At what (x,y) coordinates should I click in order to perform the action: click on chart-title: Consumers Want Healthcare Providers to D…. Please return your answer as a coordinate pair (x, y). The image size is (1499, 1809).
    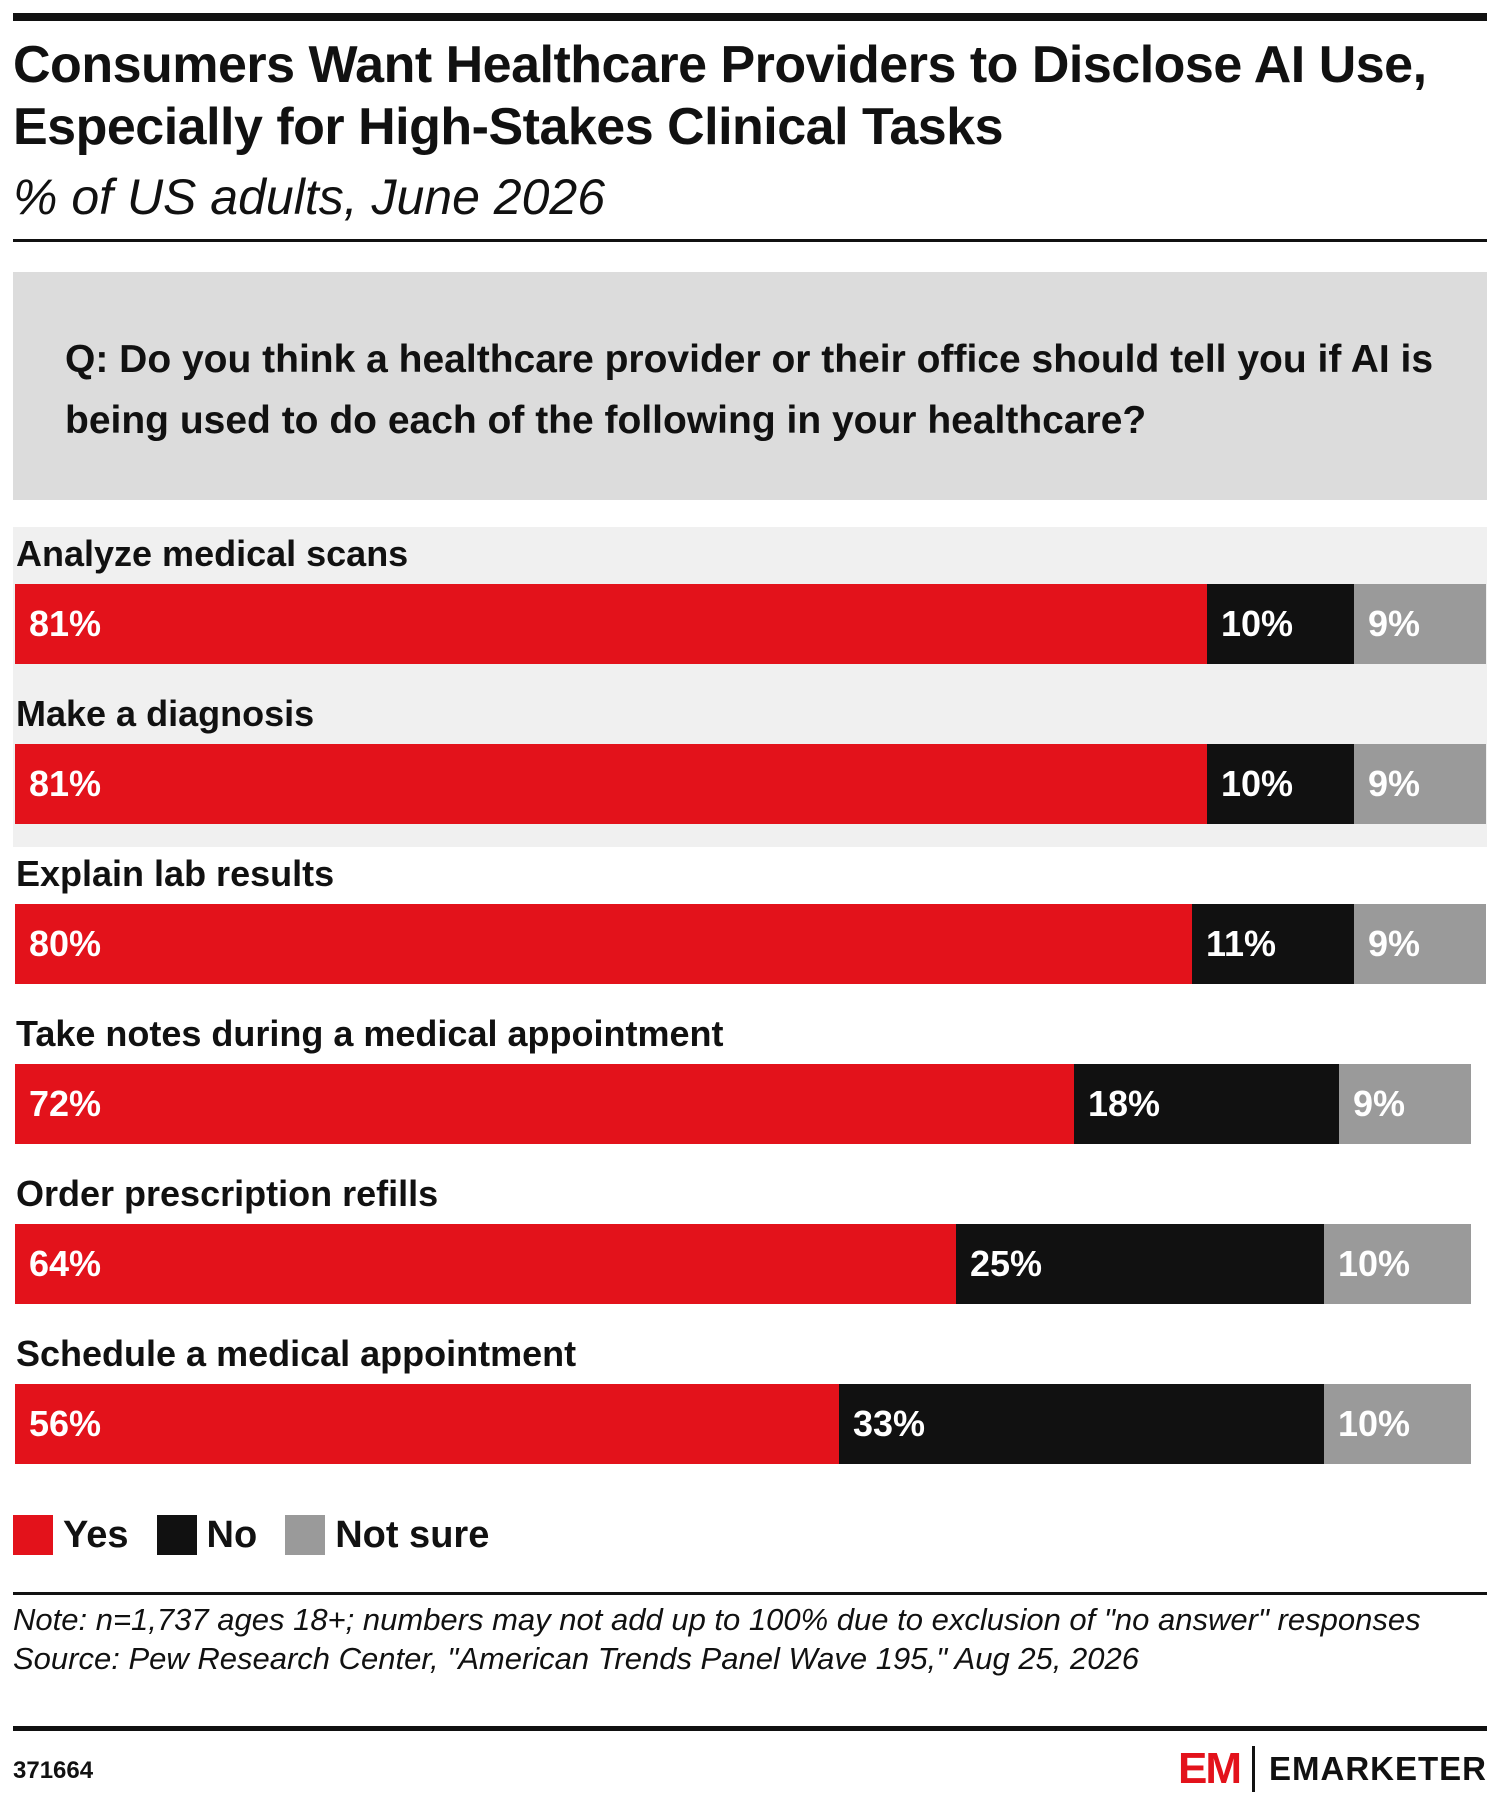
    Looking at the image, I should click on (720, 96).